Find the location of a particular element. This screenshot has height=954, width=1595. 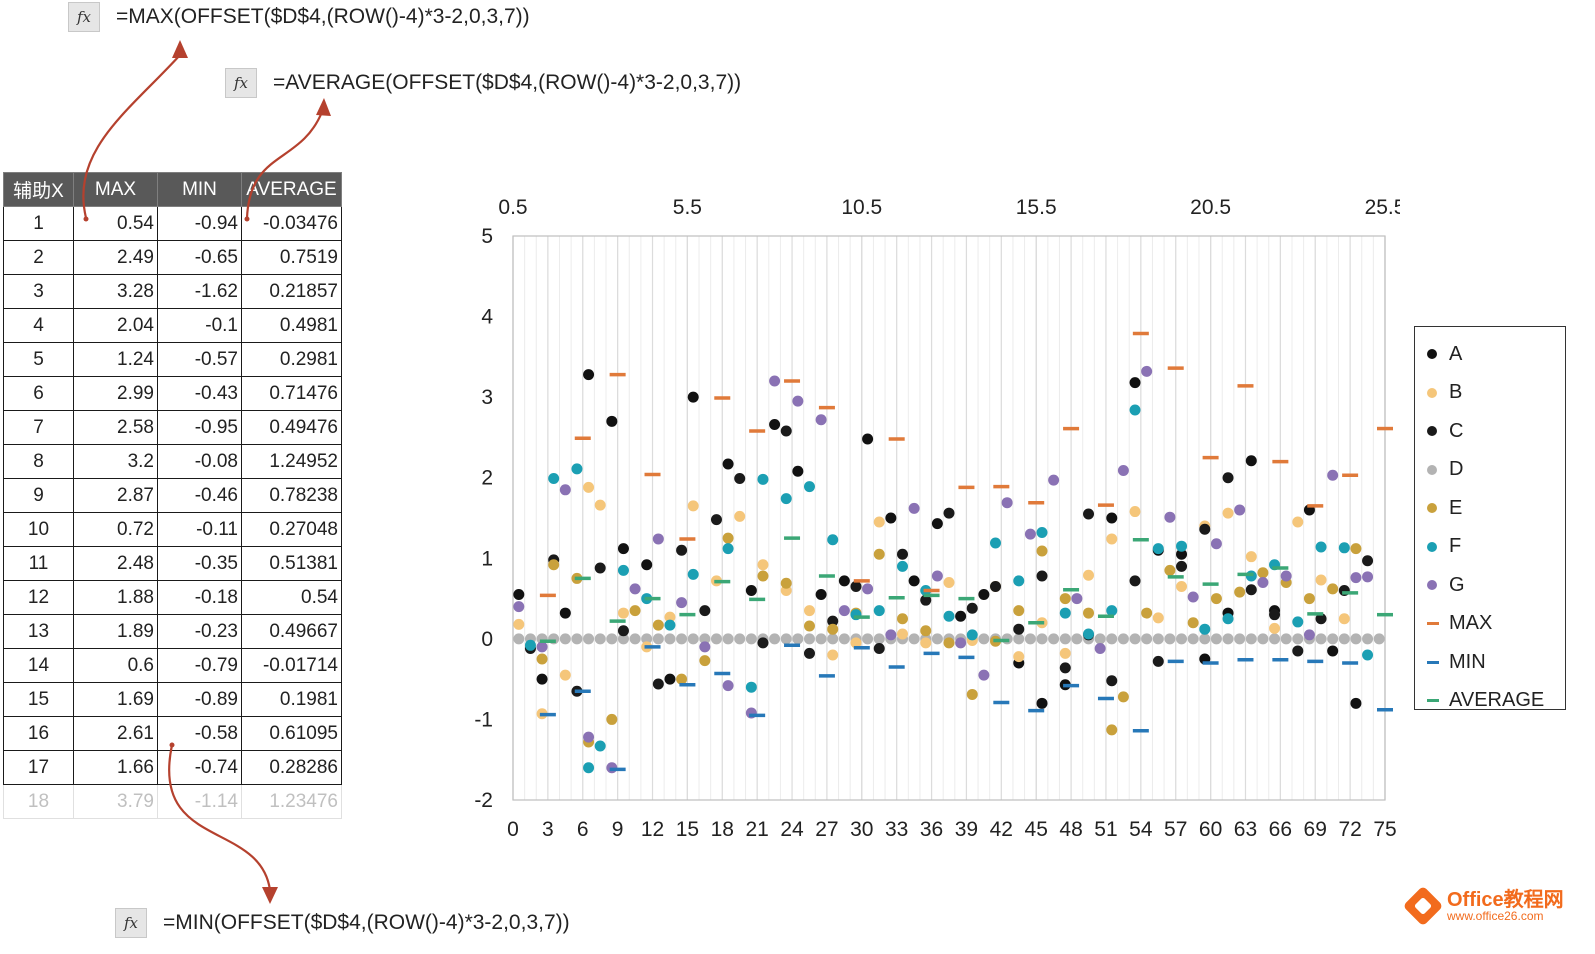

legend-label: MIN is located at coordinates (1467, 661).